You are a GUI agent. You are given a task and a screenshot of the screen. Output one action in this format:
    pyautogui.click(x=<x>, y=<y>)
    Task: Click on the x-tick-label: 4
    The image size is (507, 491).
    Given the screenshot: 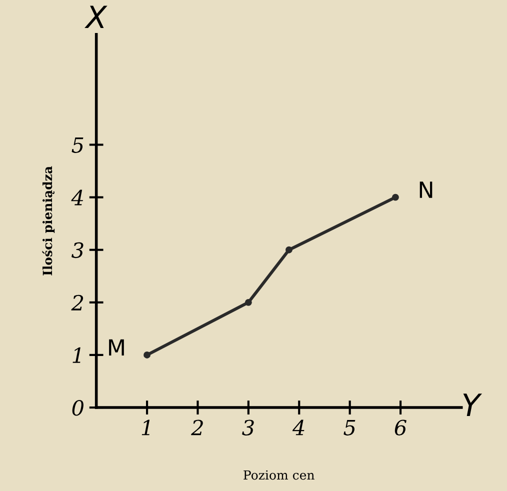 What is the action you would take?
    pyautogui.click(x=298, y=428)
    